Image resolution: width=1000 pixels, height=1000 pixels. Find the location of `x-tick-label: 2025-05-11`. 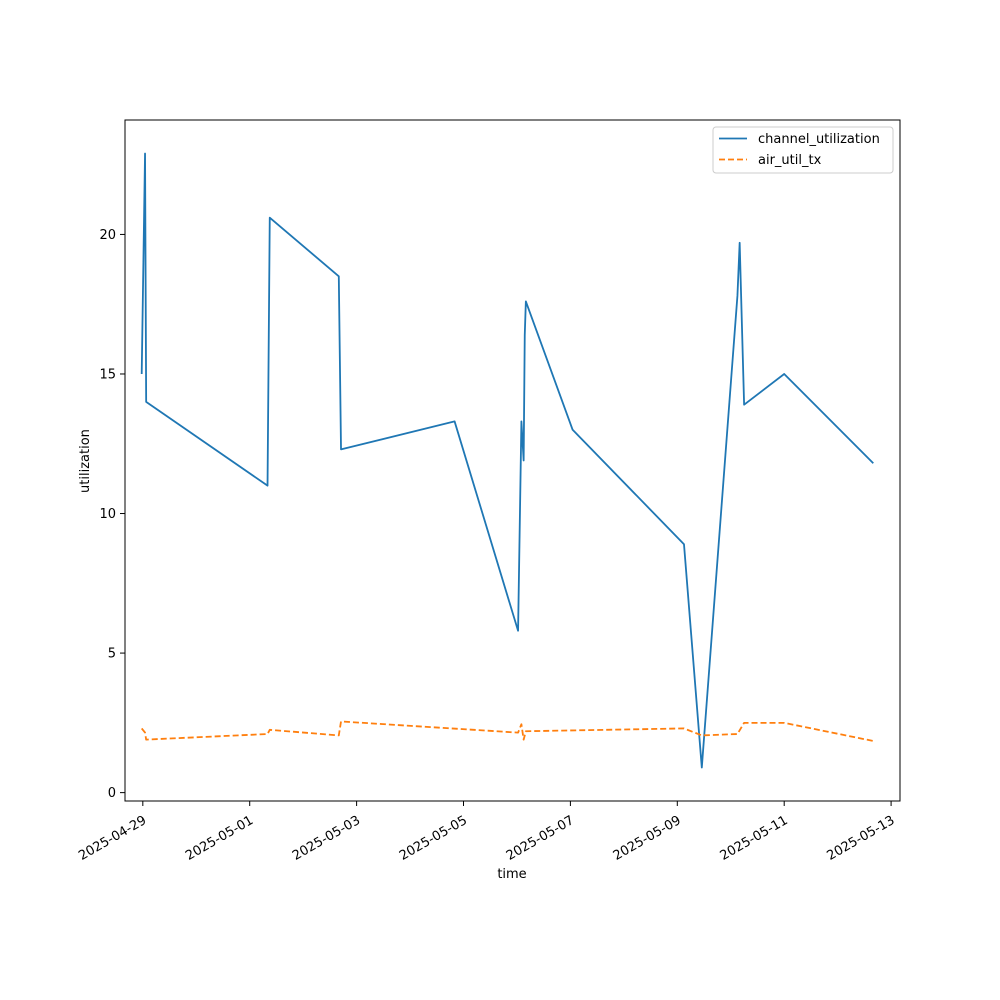

x-tick-label: 2025-05-11 is located at coordinates (754, 838).